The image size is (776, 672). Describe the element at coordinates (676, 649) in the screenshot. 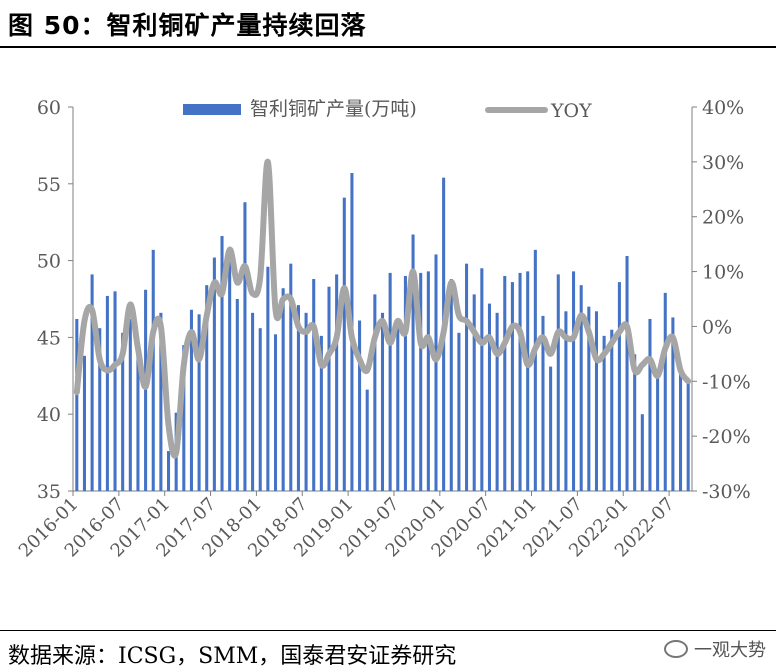

I see `wechat-icon` at that location.